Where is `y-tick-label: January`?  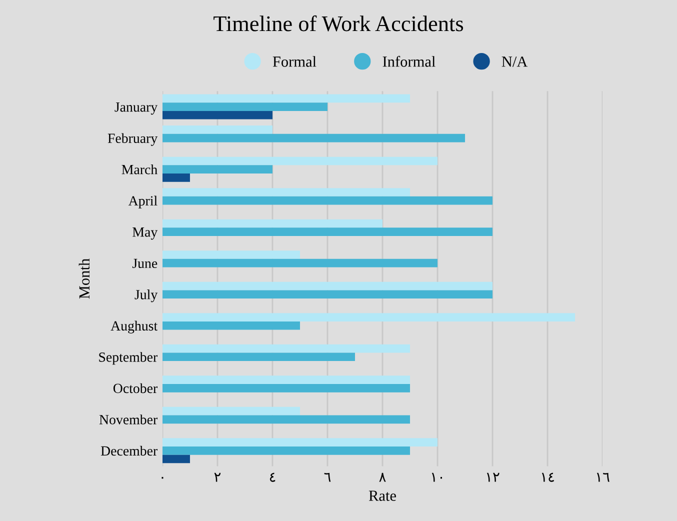 y-tick-label: January is located at coordinates (136, 108).